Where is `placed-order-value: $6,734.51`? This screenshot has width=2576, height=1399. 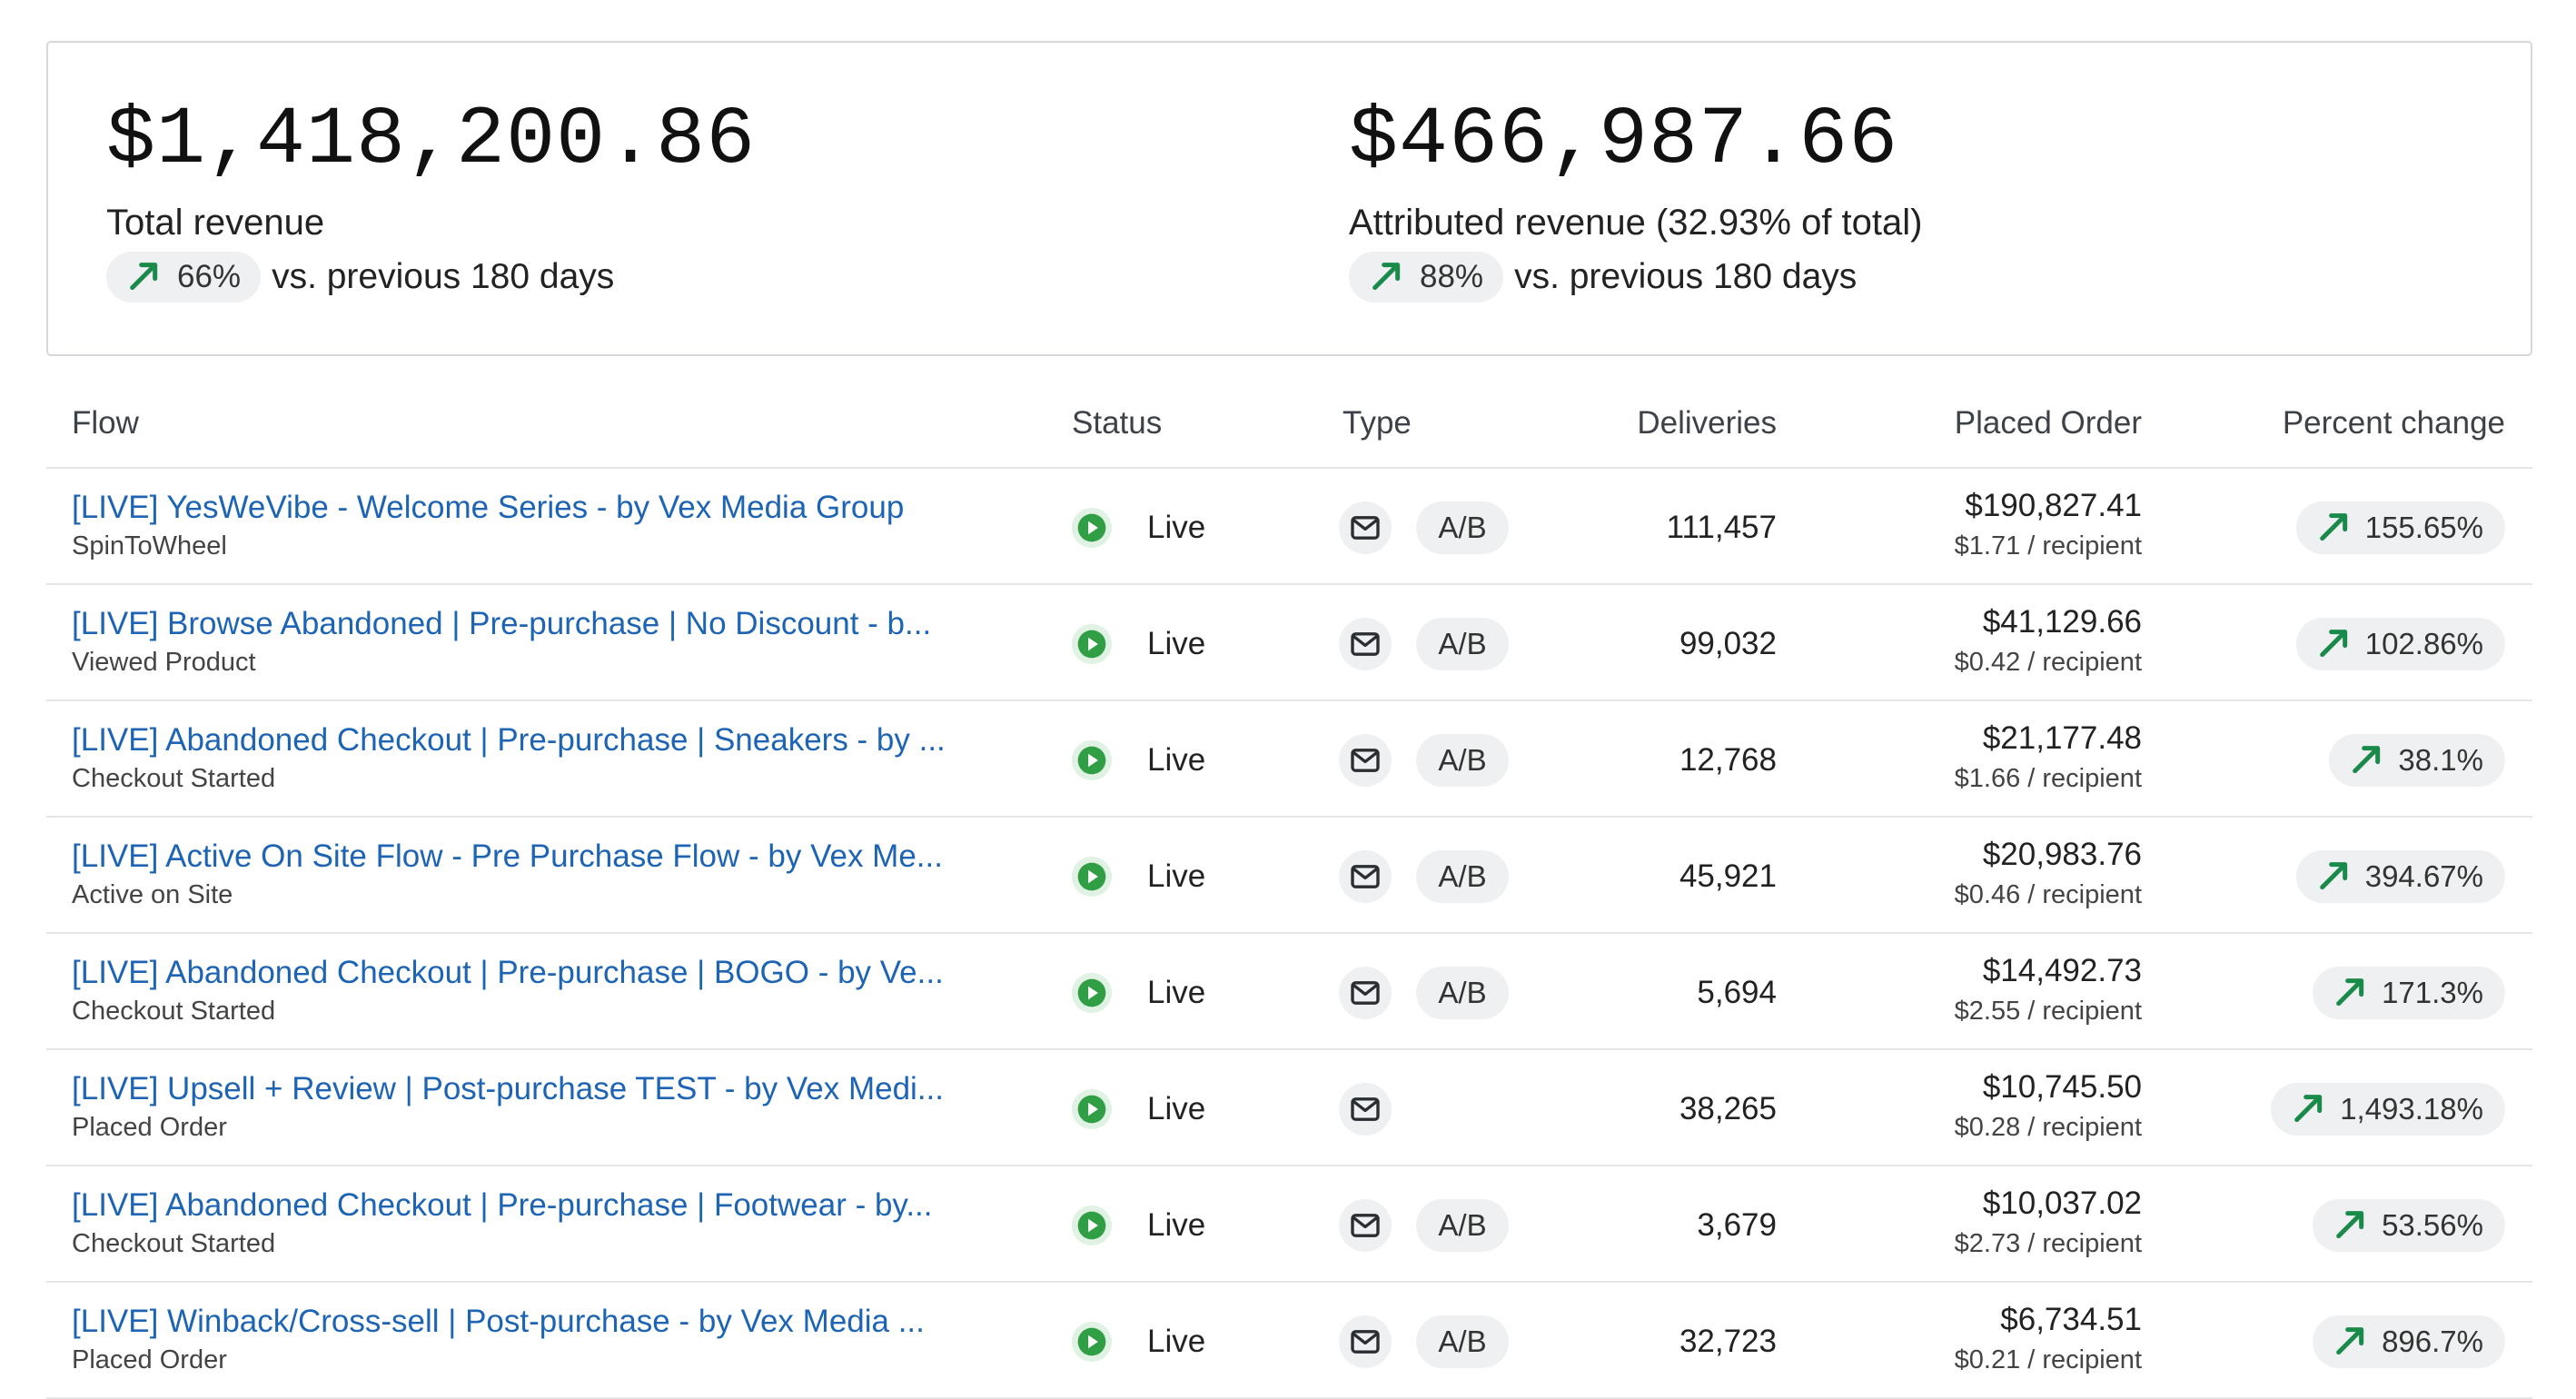 placed-order-value: $6,734.51 is located at coordinates (2071, 1319).